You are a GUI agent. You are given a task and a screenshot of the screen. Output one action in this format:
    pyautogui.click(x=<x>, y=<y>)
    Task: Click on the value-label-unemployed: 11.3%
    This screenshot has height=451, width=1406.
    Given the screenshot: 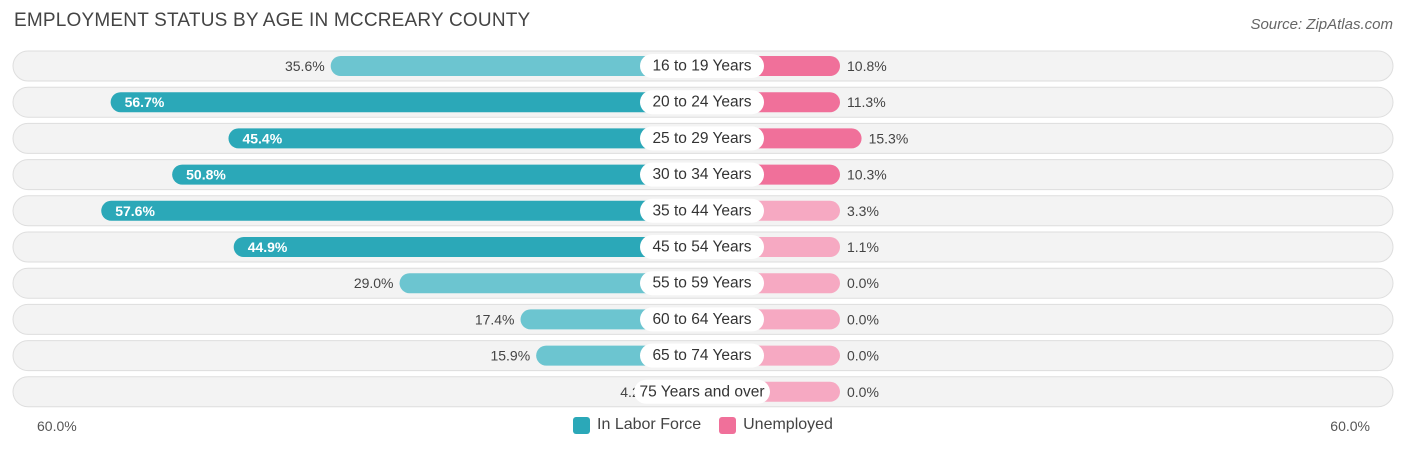 What is the action you would take?
    pyautogui.click(x=866, y=102)
    